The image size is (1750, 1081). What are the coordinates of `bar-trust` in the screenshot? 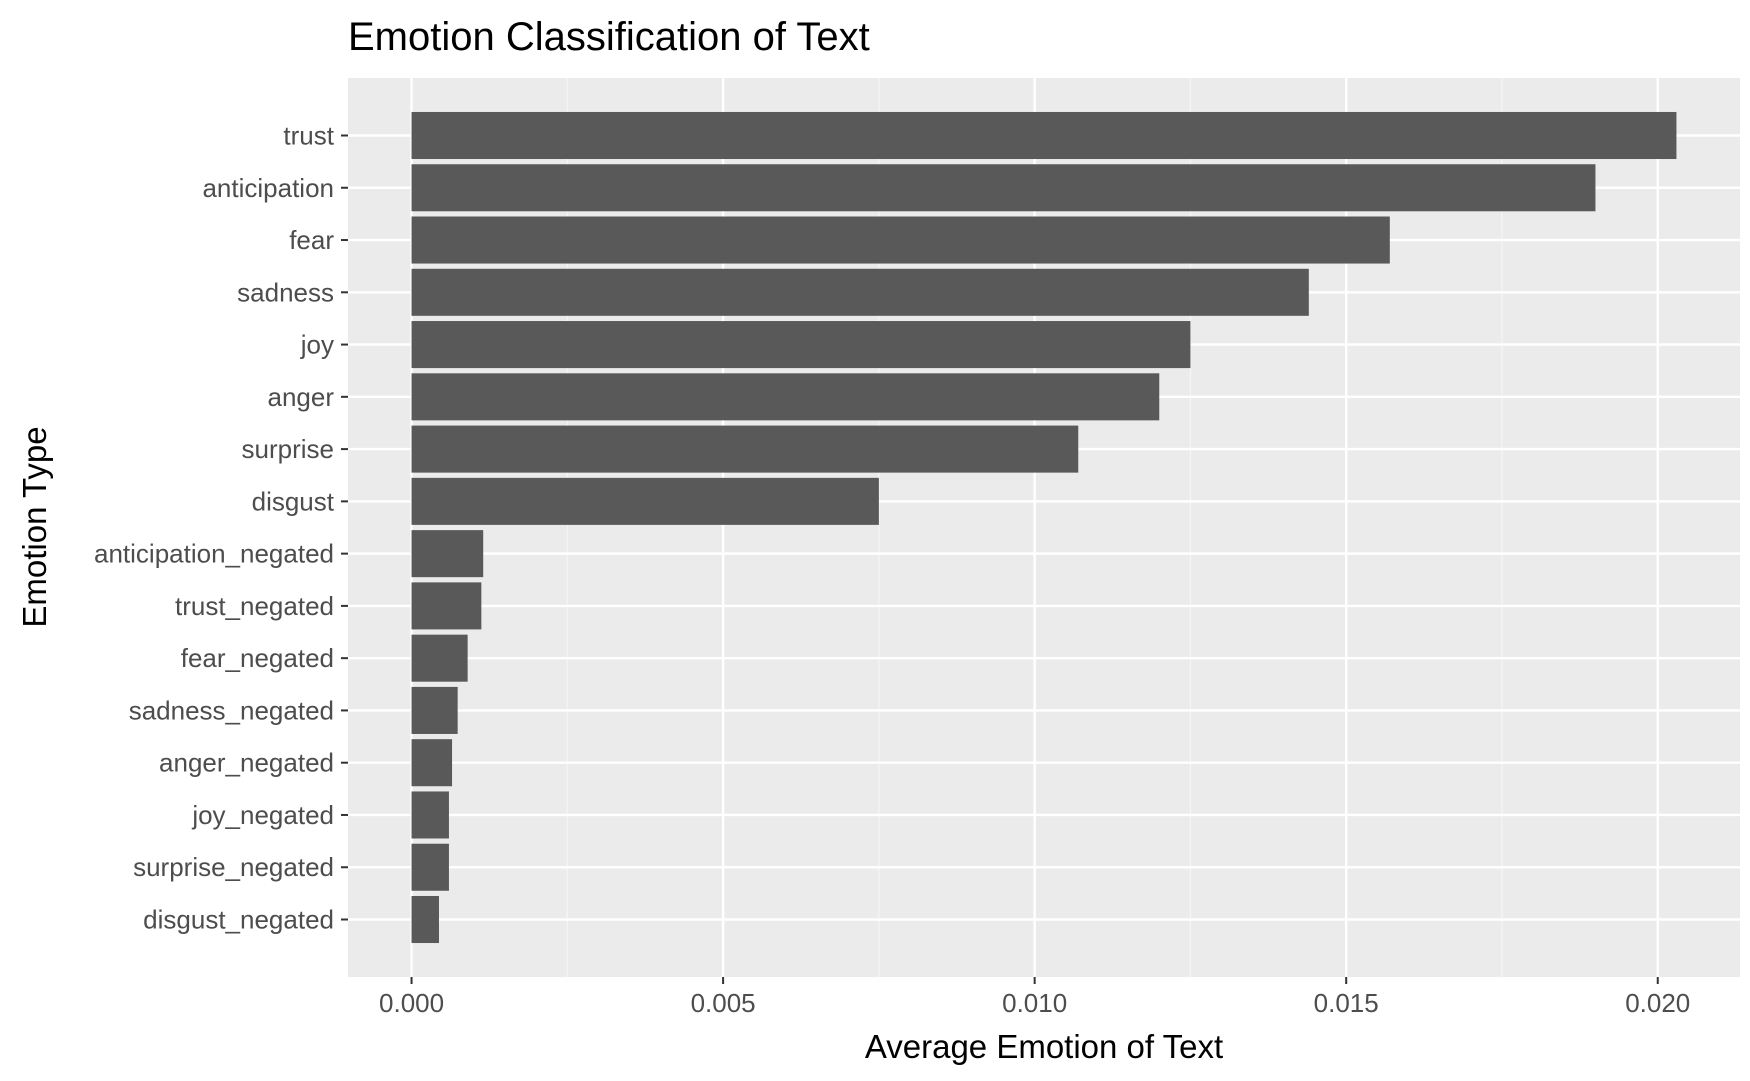 It's located at (1044, 135).